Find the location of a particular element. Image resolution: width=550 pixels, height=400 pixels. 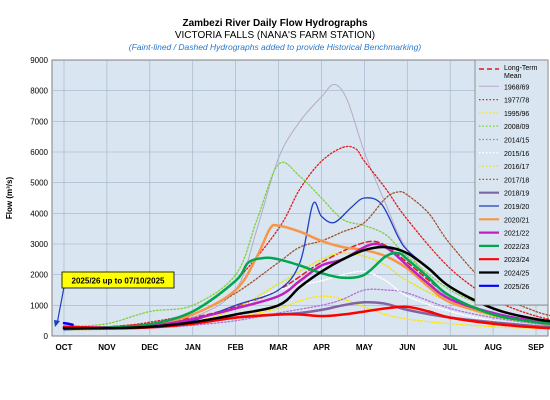

y-tick-label: 9000 is located at coordinates (39, 60).